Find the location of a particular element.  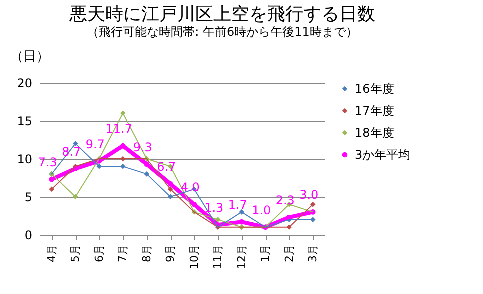

x-tick-label: 6月 is located at coordinates (99, 253).